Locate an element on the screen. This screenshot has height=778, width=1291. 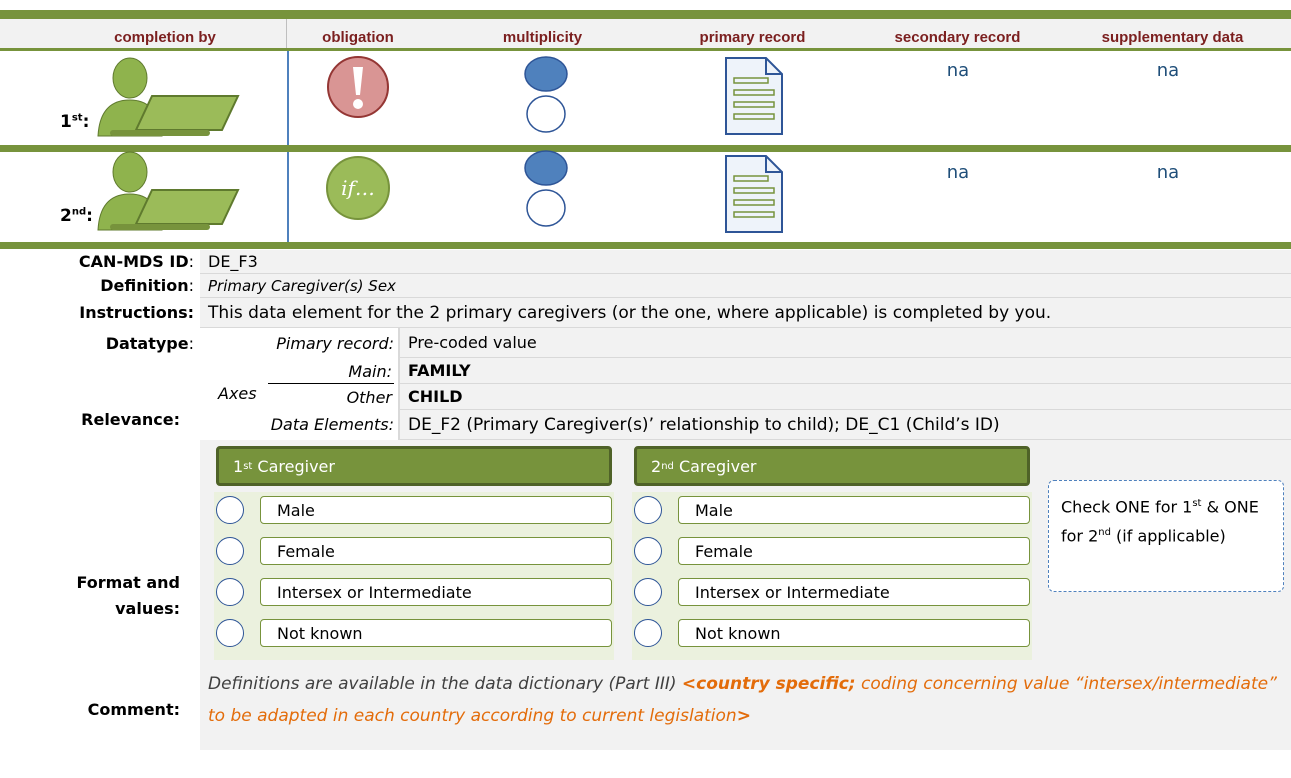
field-label: Instructions: is located at coordinates (136, 312).